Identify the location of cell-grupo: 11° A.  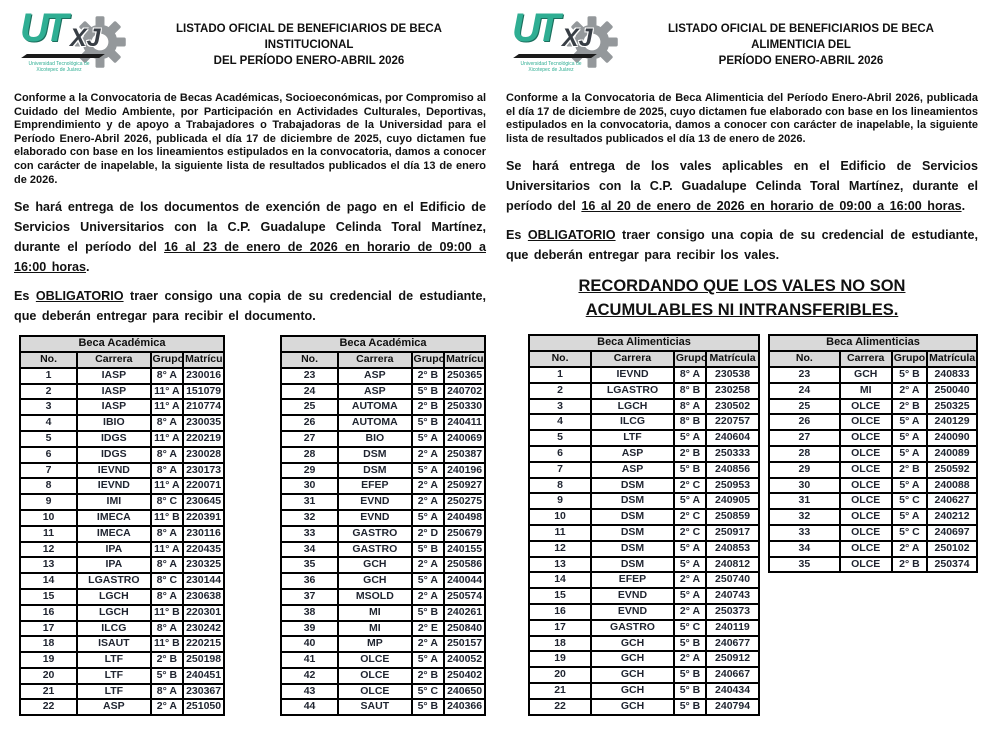
(167, 438).